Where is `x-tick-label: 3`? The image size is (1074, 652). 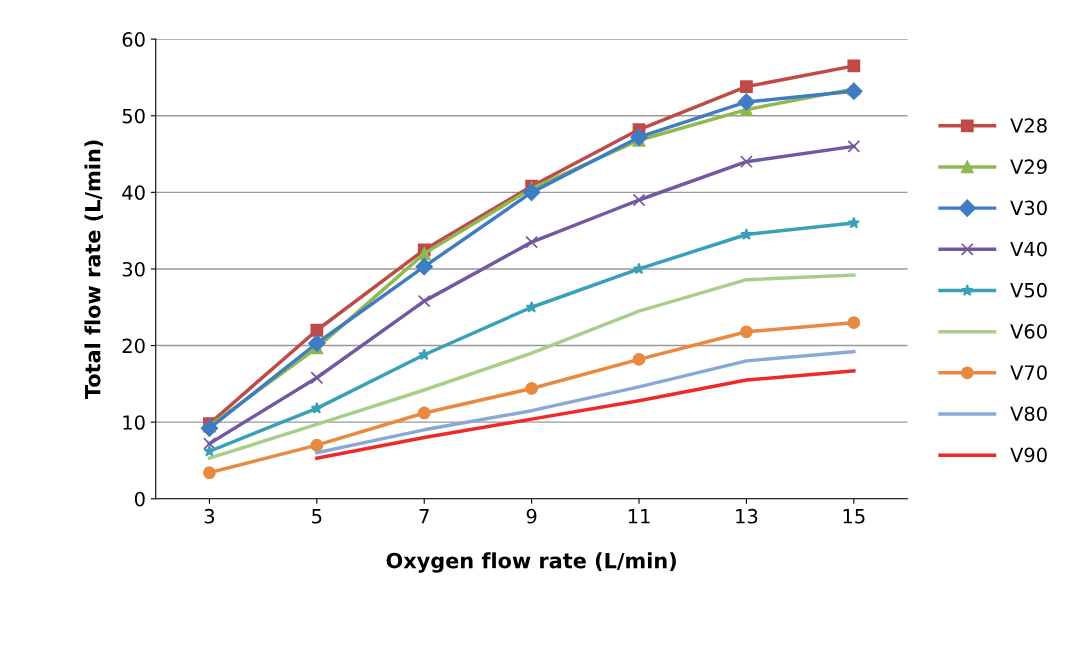 x-tick-label: 3 is located at coordinates (209, 516).